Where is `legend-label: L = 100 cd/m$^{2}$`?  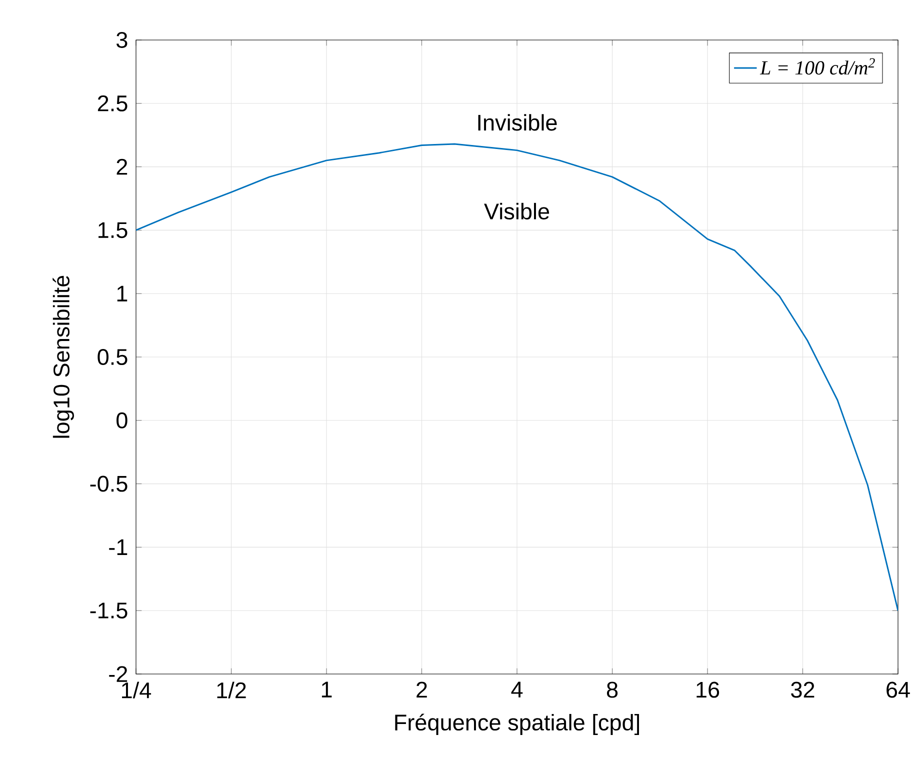 legend-label: L = 100 cd/m$^{2}$ is located at coordinates (817, 66).